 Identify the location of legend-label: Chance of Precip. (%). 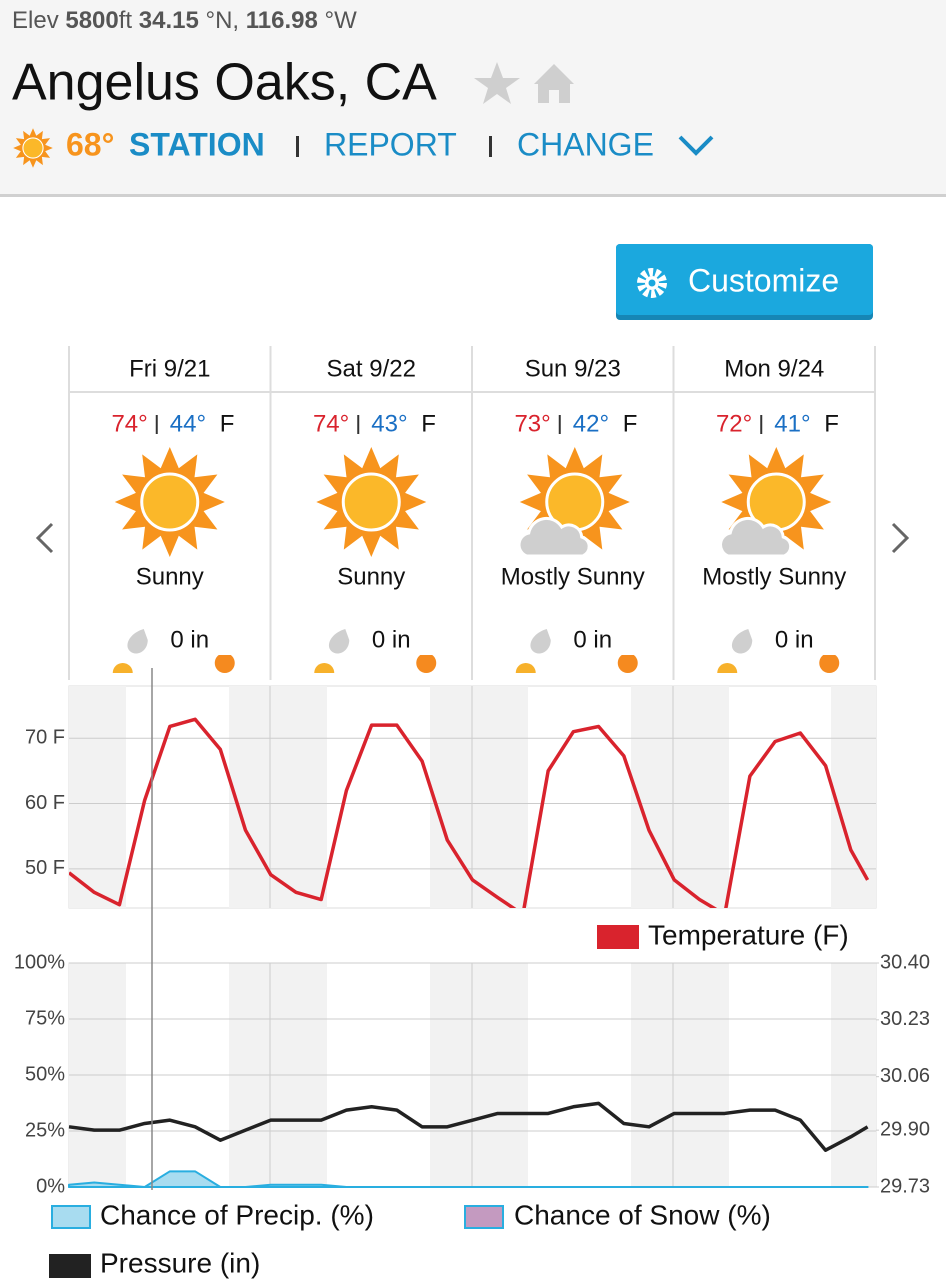
(237, 1214).